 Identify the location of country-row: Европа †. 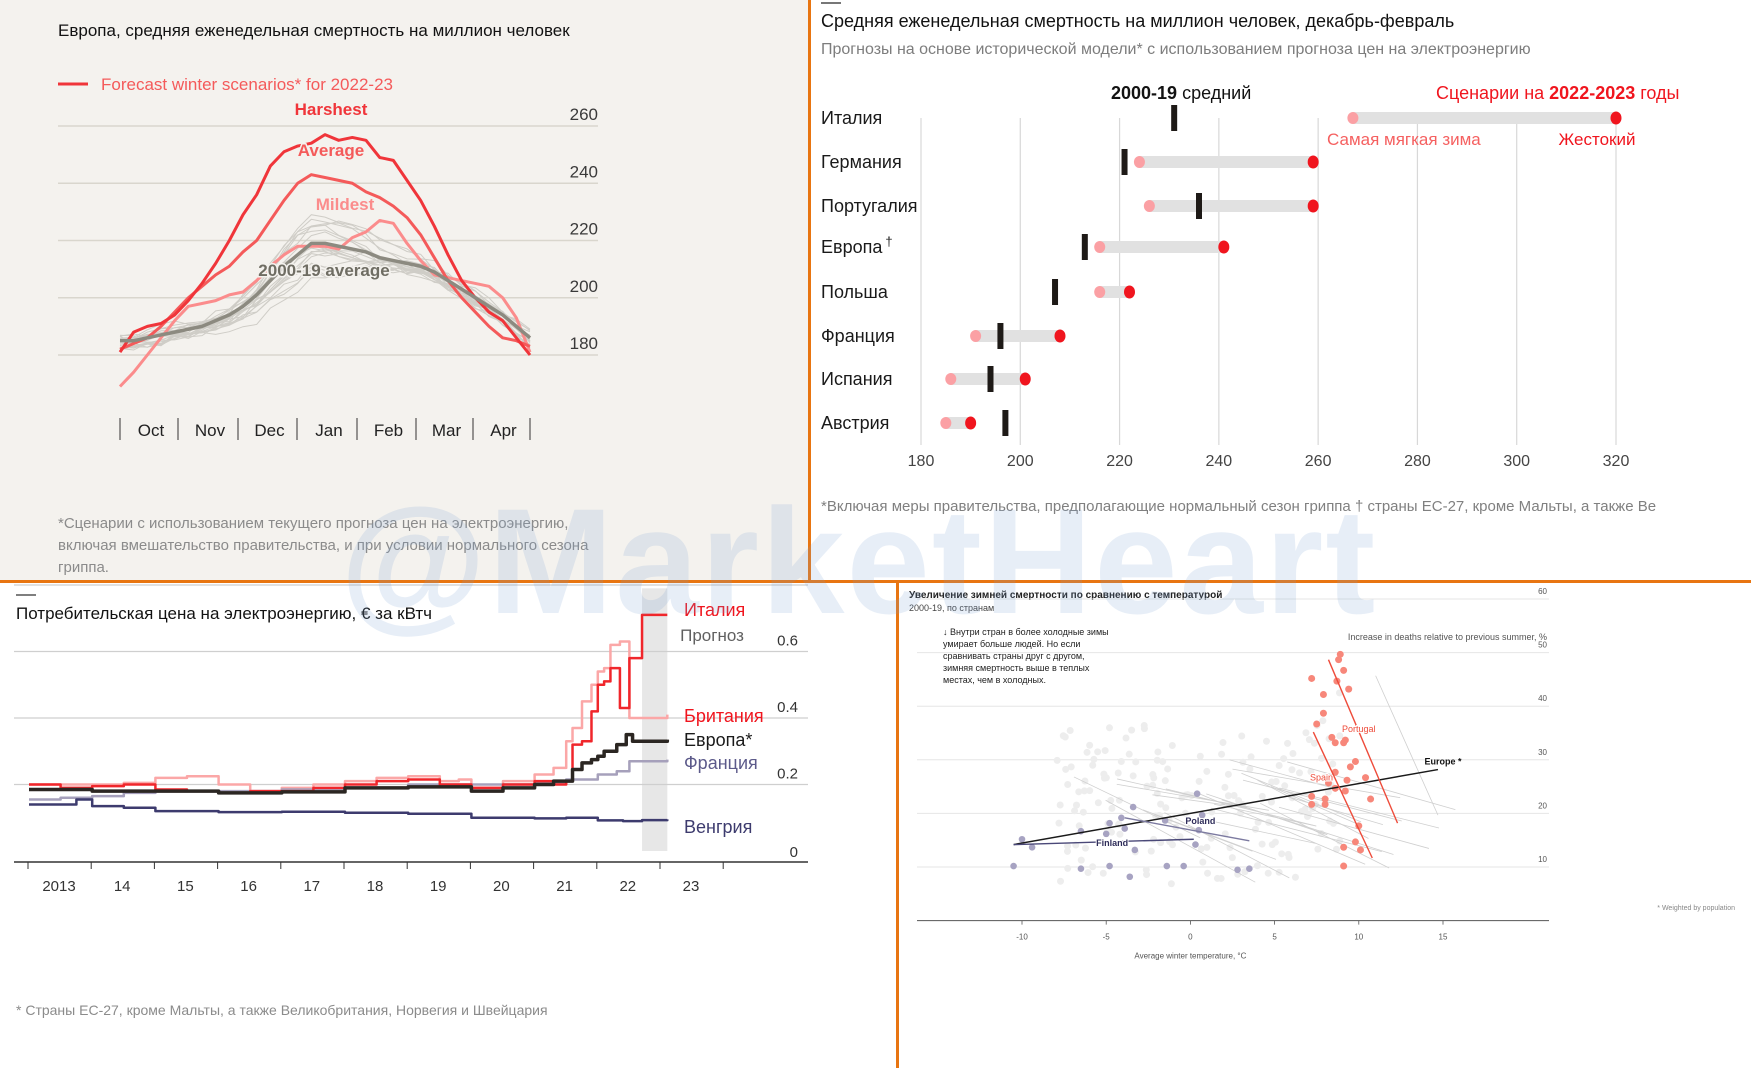
(1025, 247).